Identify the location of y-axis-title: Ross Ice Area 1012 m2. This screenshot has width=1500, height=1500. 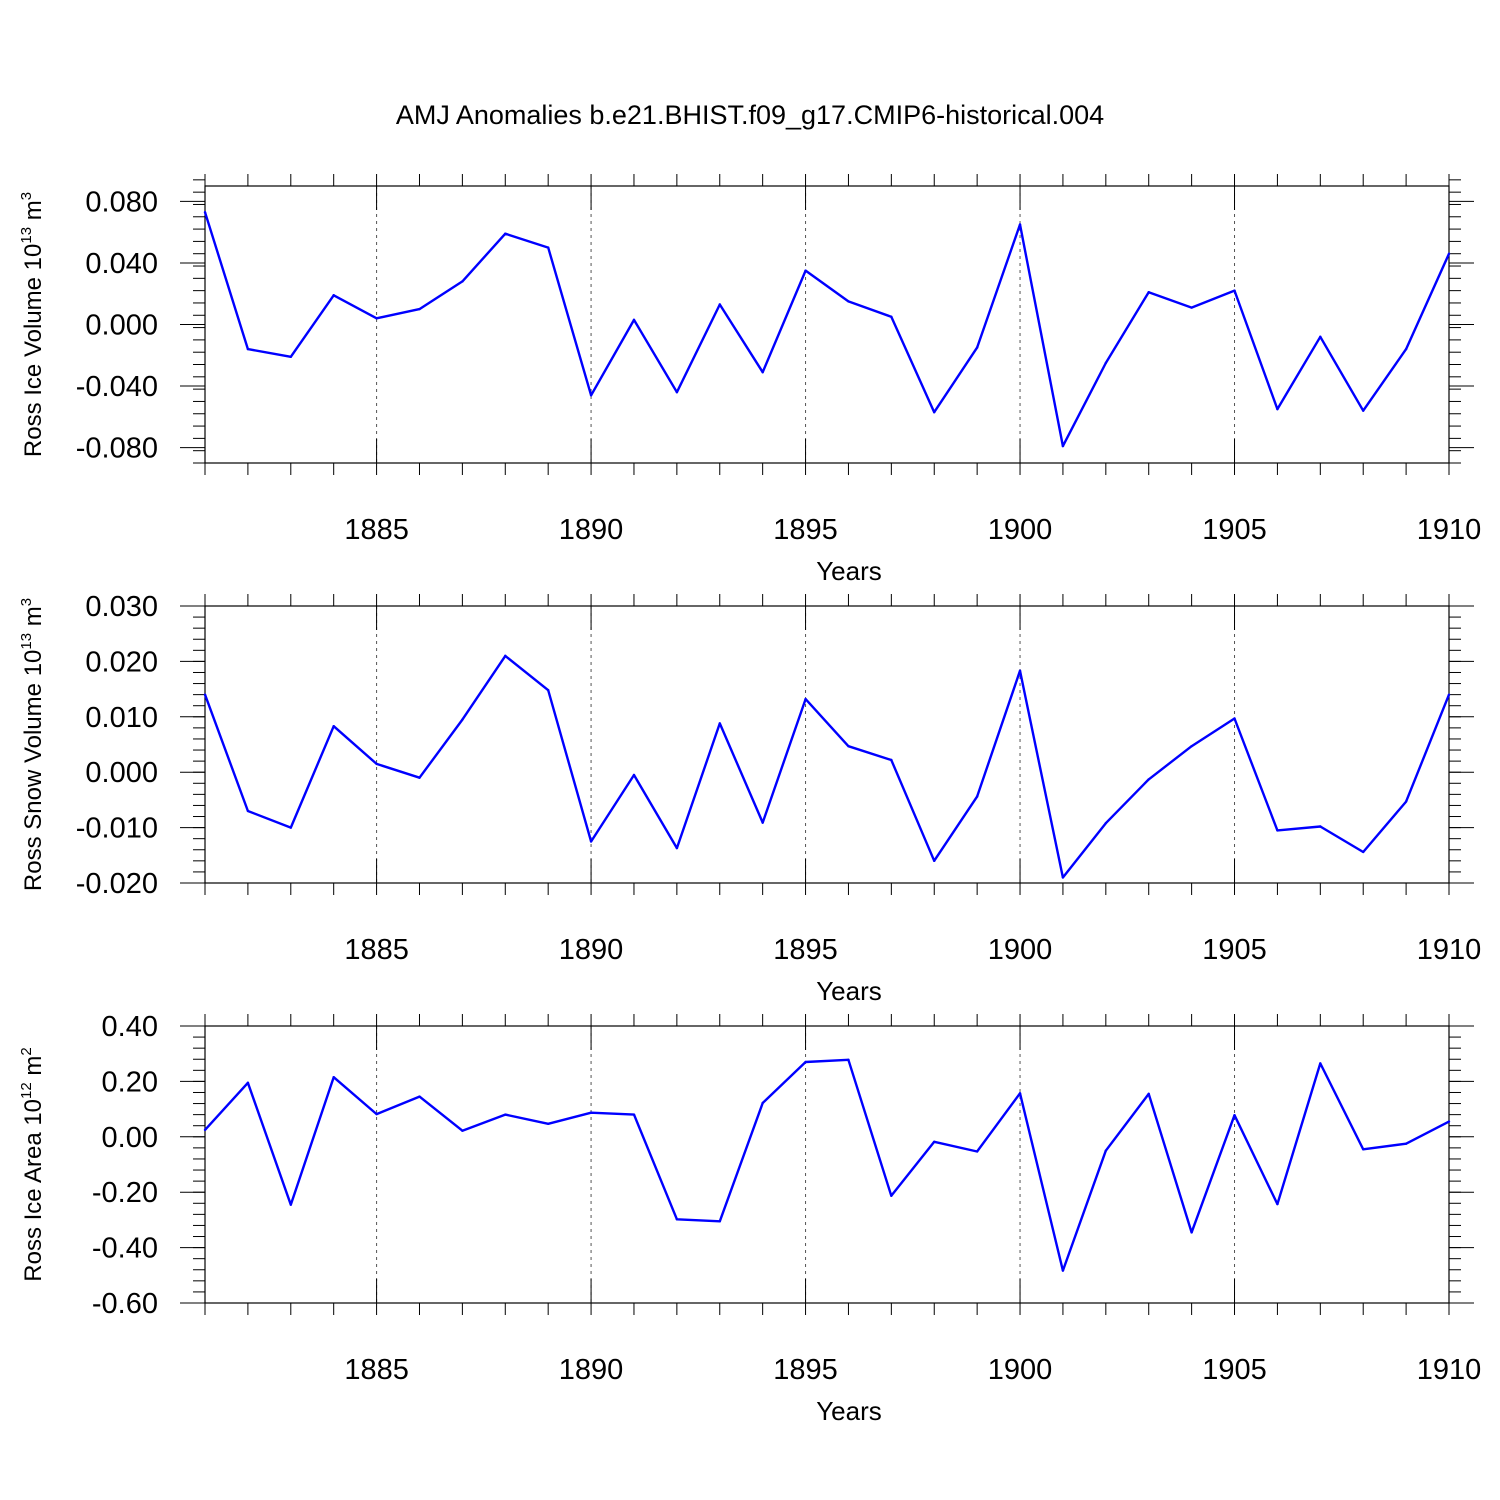
(32, 1164).